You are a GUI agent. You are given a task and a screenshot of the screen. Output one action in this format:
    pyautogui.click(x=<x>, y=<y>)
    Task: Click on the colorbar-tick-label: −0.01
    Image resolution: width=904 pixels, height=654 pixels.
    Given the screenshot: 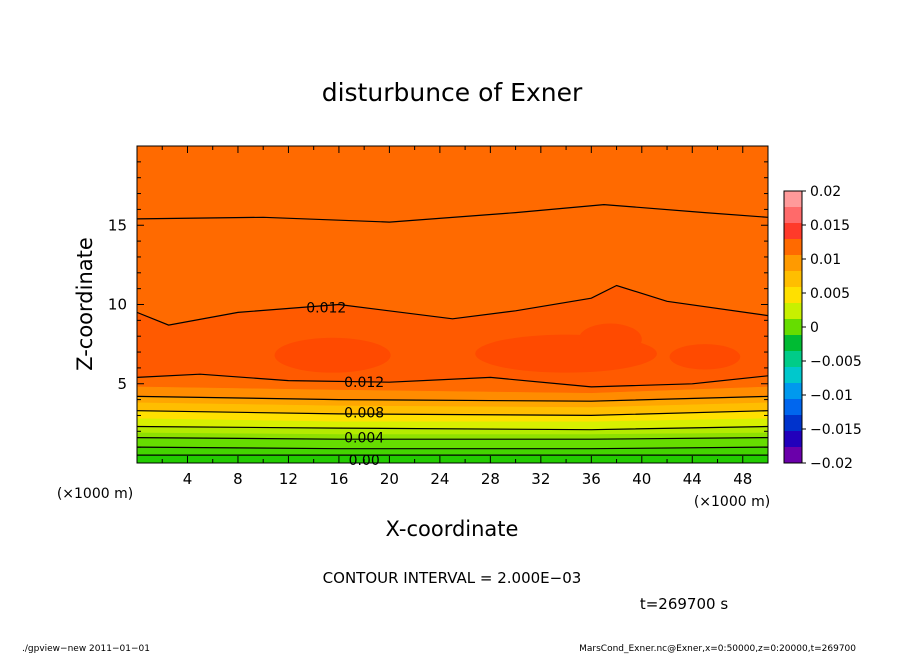 What is the action you would take?
    pyautogui.click(x=831, y=396)
    